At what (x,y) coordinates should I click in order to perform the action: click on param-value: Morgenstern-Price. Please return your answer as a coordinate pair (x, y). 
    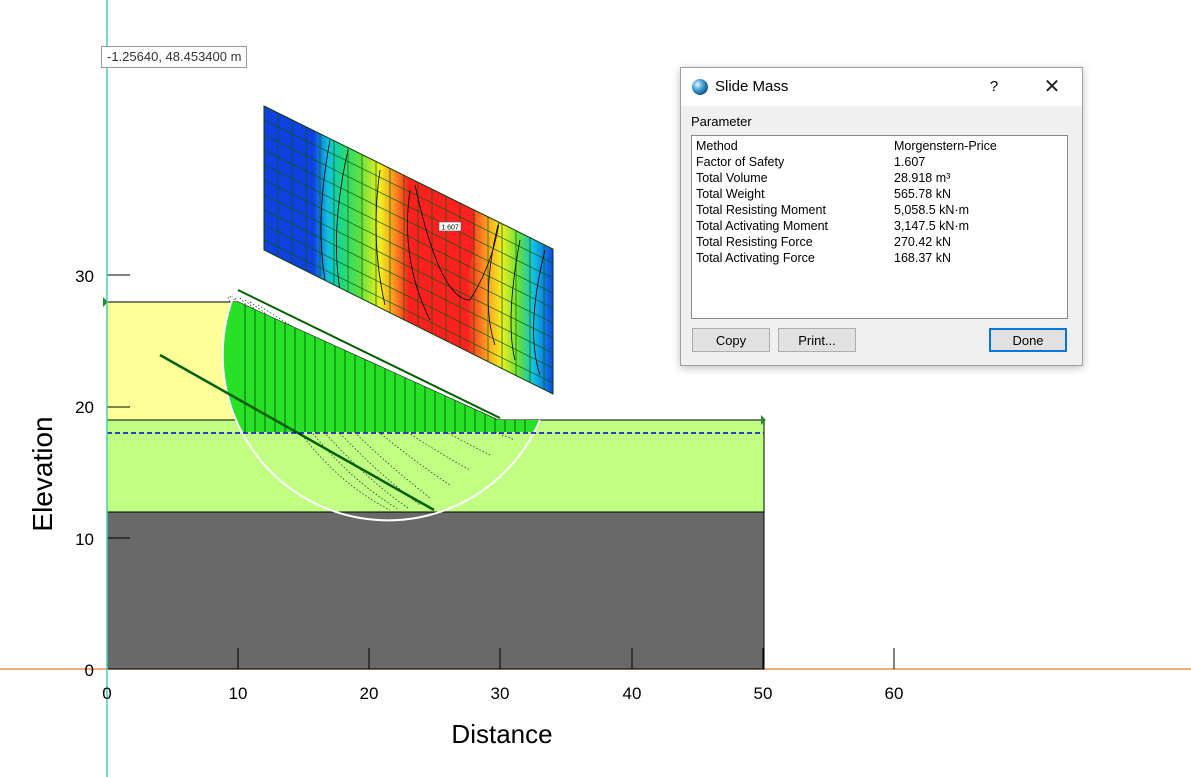
    Looking at the image, I should click on (945, 146).